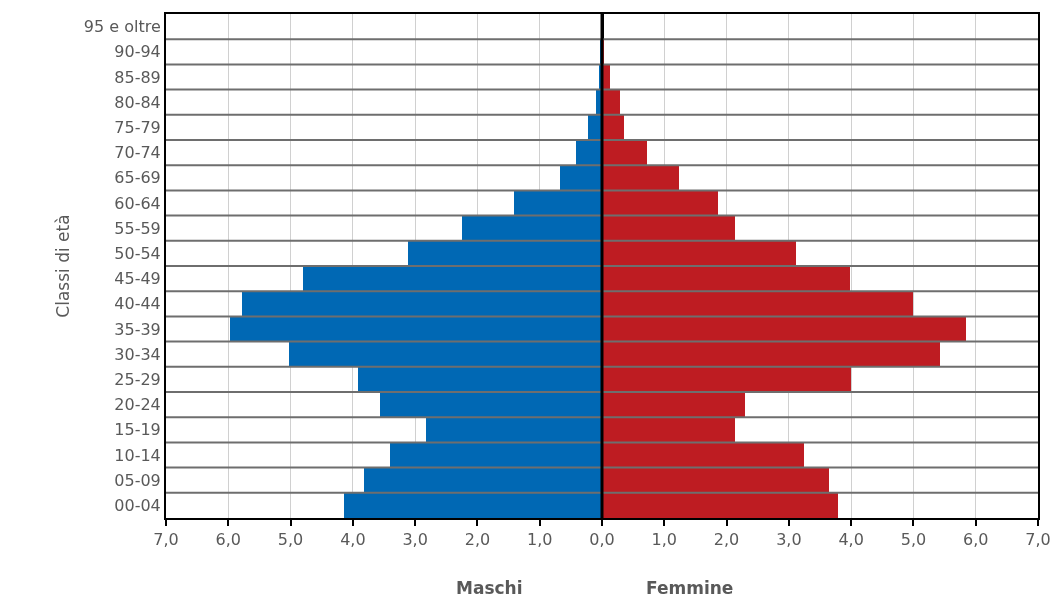 The width and height of the screenshot is (1063, 602). Describe the element at coordinates (137, 505) in the screenshot. I see `y-tick-label: 00-04` at that location.